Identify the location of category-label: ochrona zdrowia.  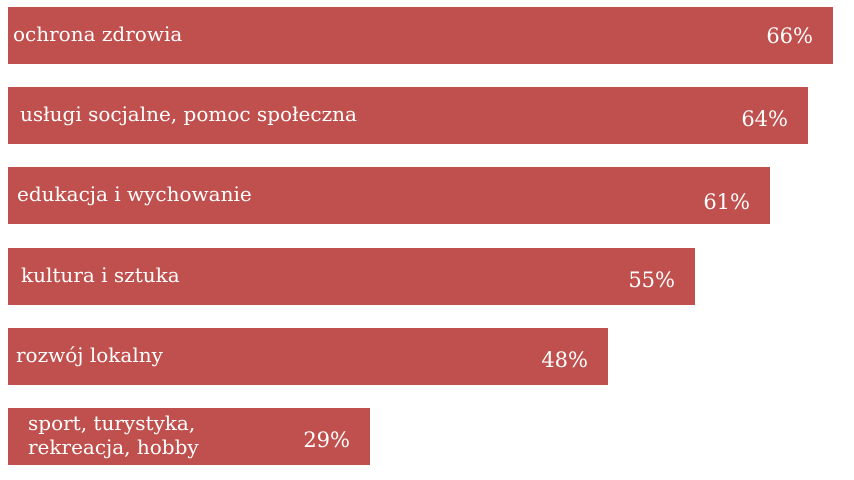
(98, 33).